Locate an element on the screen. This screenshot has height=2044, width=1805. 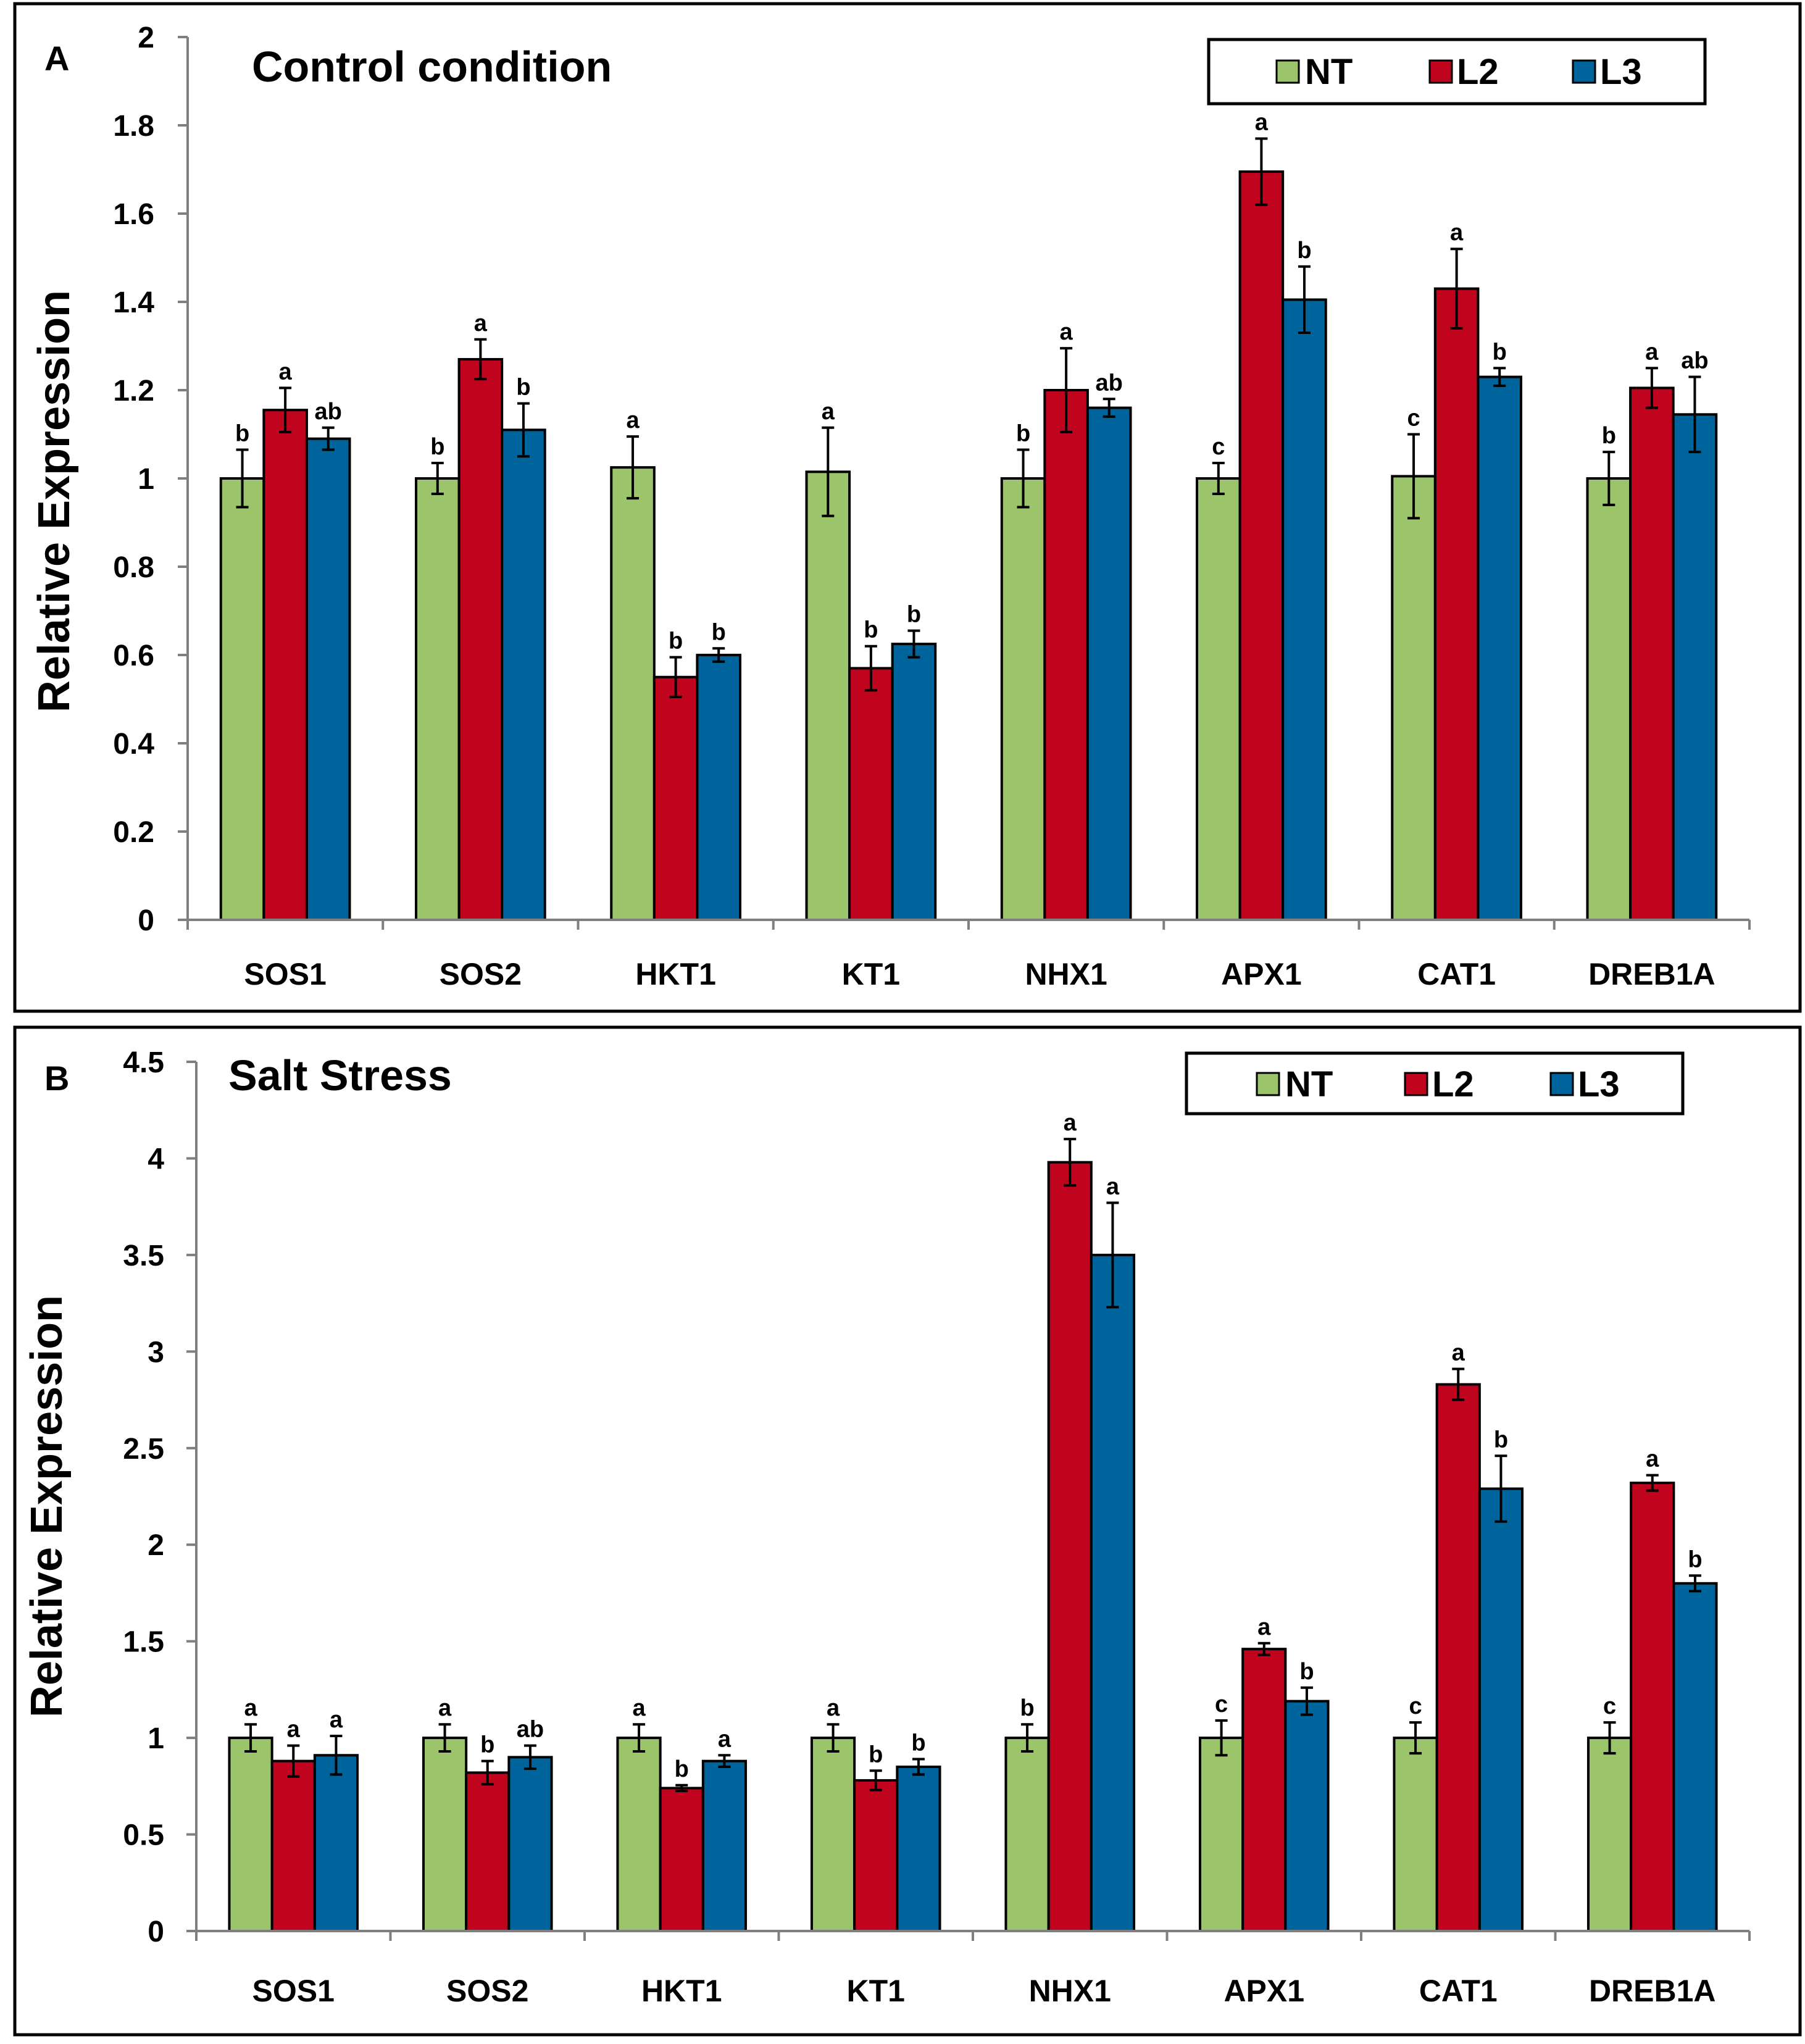
panel-a-legend: NT L2 L3 is located at coordinates (1457, 72).